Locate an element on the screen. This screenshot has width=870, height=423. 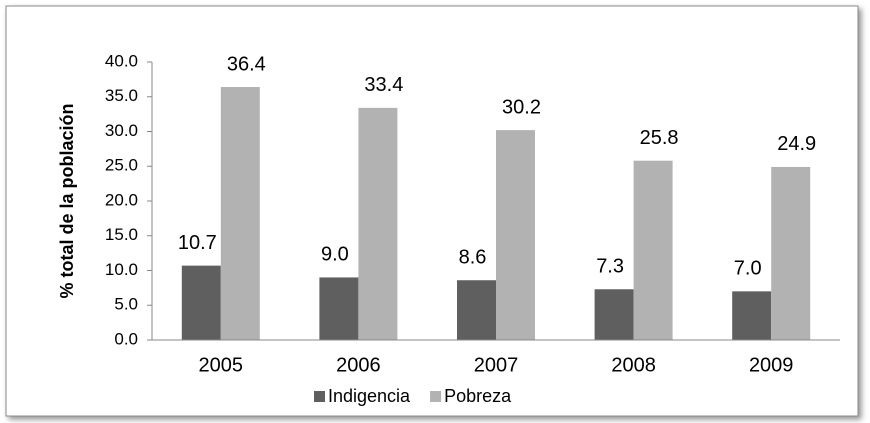
data-label: 36.4 is located at coordinates (246, 64).